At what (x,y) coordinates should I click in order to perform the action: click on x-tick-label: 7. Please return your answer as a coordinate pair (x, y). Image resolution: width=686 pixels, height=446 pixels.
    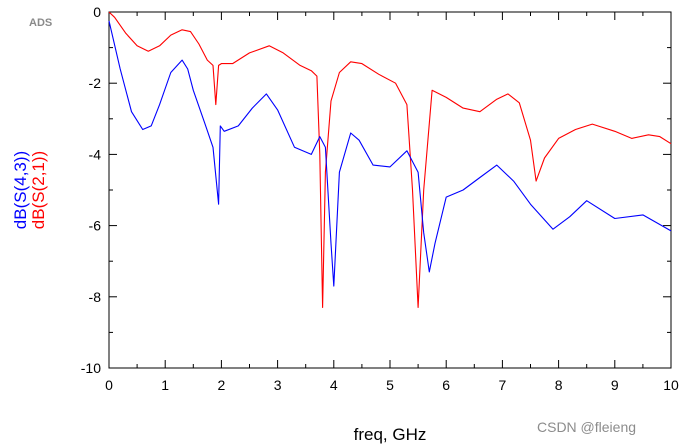
    Looking at the image, I should click on (503, 385).